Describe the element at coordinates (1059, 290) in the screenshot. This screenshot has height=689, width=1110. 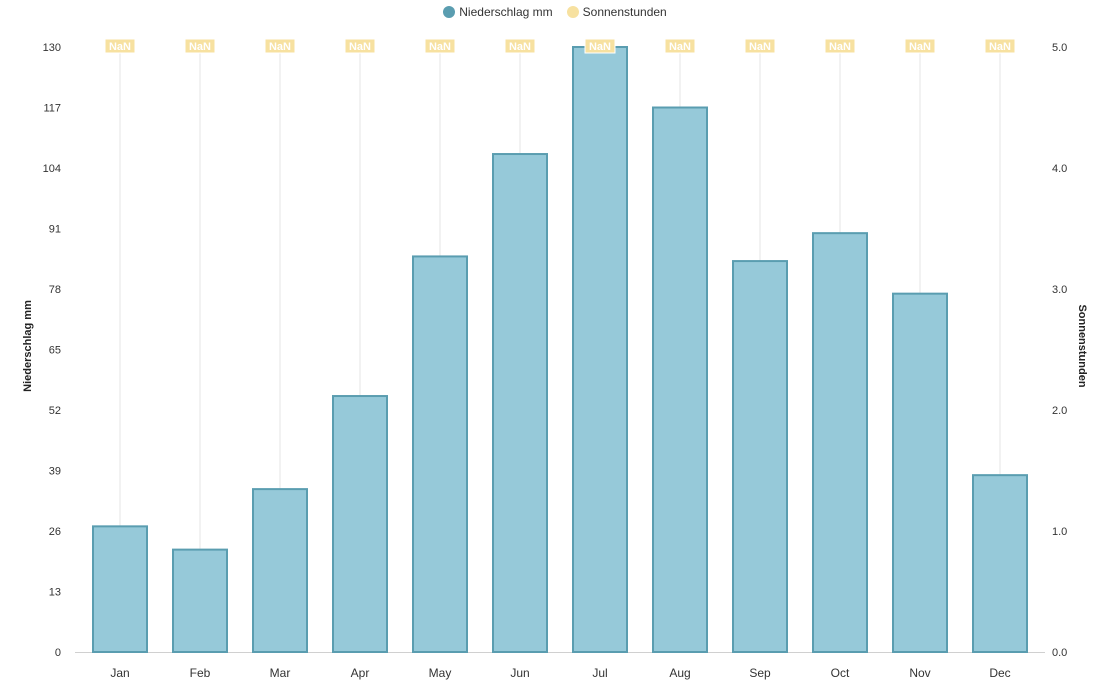
I see `y-tick-right: 3.0` at that location.